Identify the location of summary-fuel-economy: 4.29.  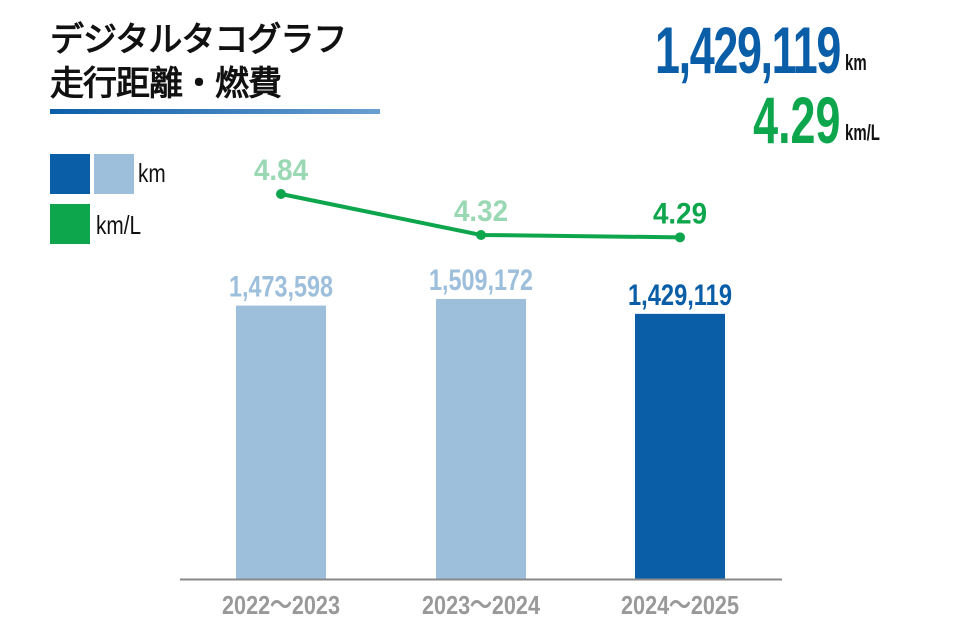
(776, 120).